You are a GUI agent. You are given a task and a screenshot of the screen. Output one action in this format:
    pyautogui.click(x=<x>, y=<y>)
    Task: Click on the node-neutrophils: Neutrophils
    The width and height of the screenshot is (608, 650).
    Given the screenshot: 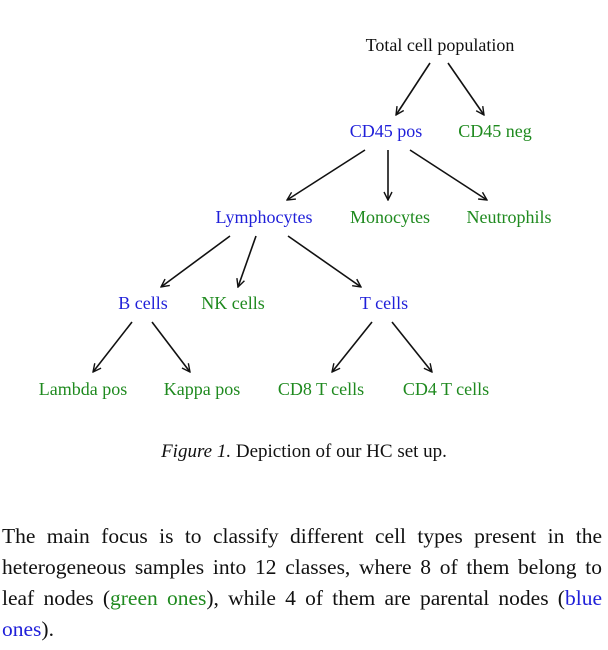 What is the action you would take?
    pyautogui.click(x=509, y=217)
    